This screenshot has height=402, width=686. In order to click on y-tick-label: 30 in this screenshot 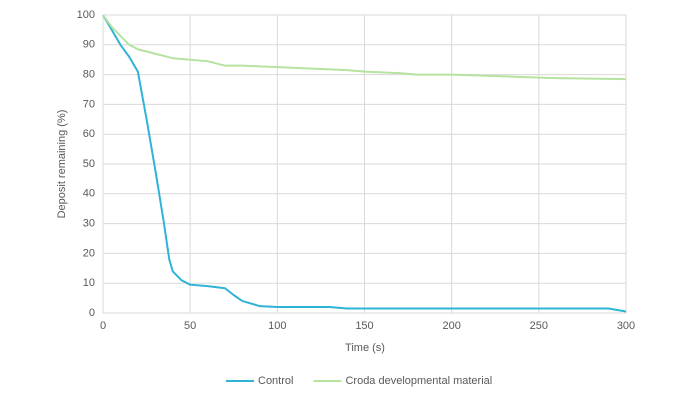, I will do `click(89, 224)`.